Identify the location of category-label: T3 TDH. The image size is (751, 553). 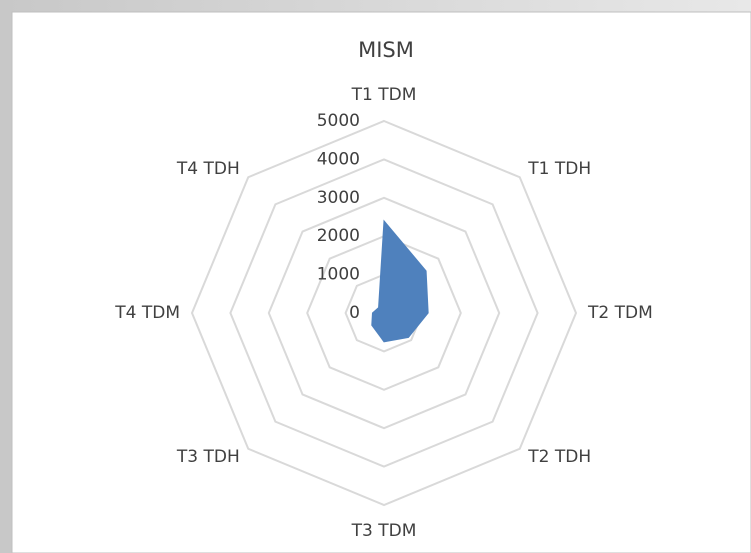
(208, 457).